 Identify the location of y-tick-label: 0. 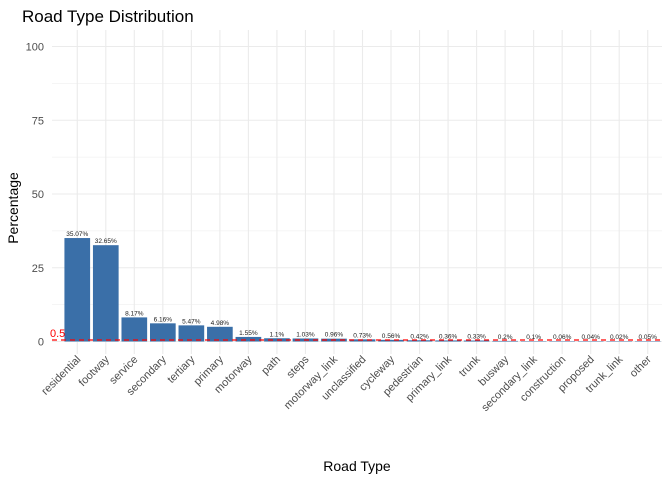
(41, 343).